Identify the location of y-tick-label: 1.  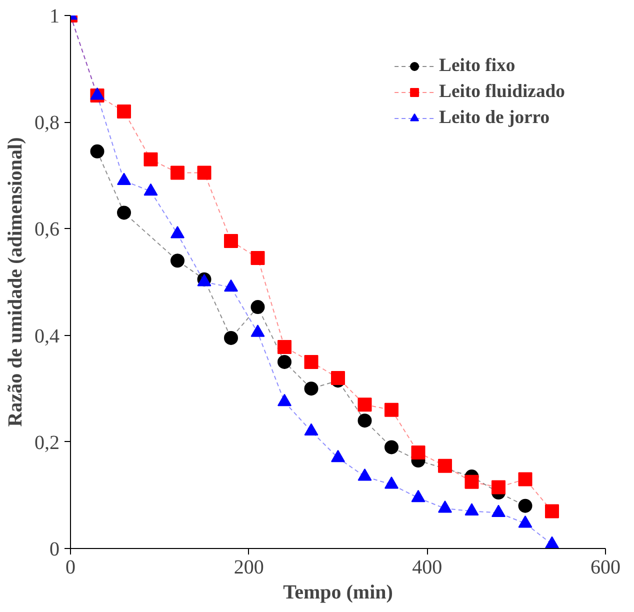
(55, 17).